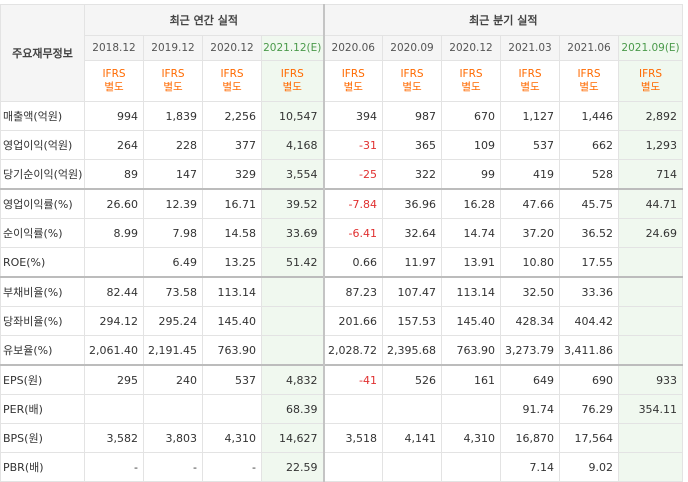 This screenshot has height=482, width=688. I want to click on quarter-value: 528, so click(589, 174).